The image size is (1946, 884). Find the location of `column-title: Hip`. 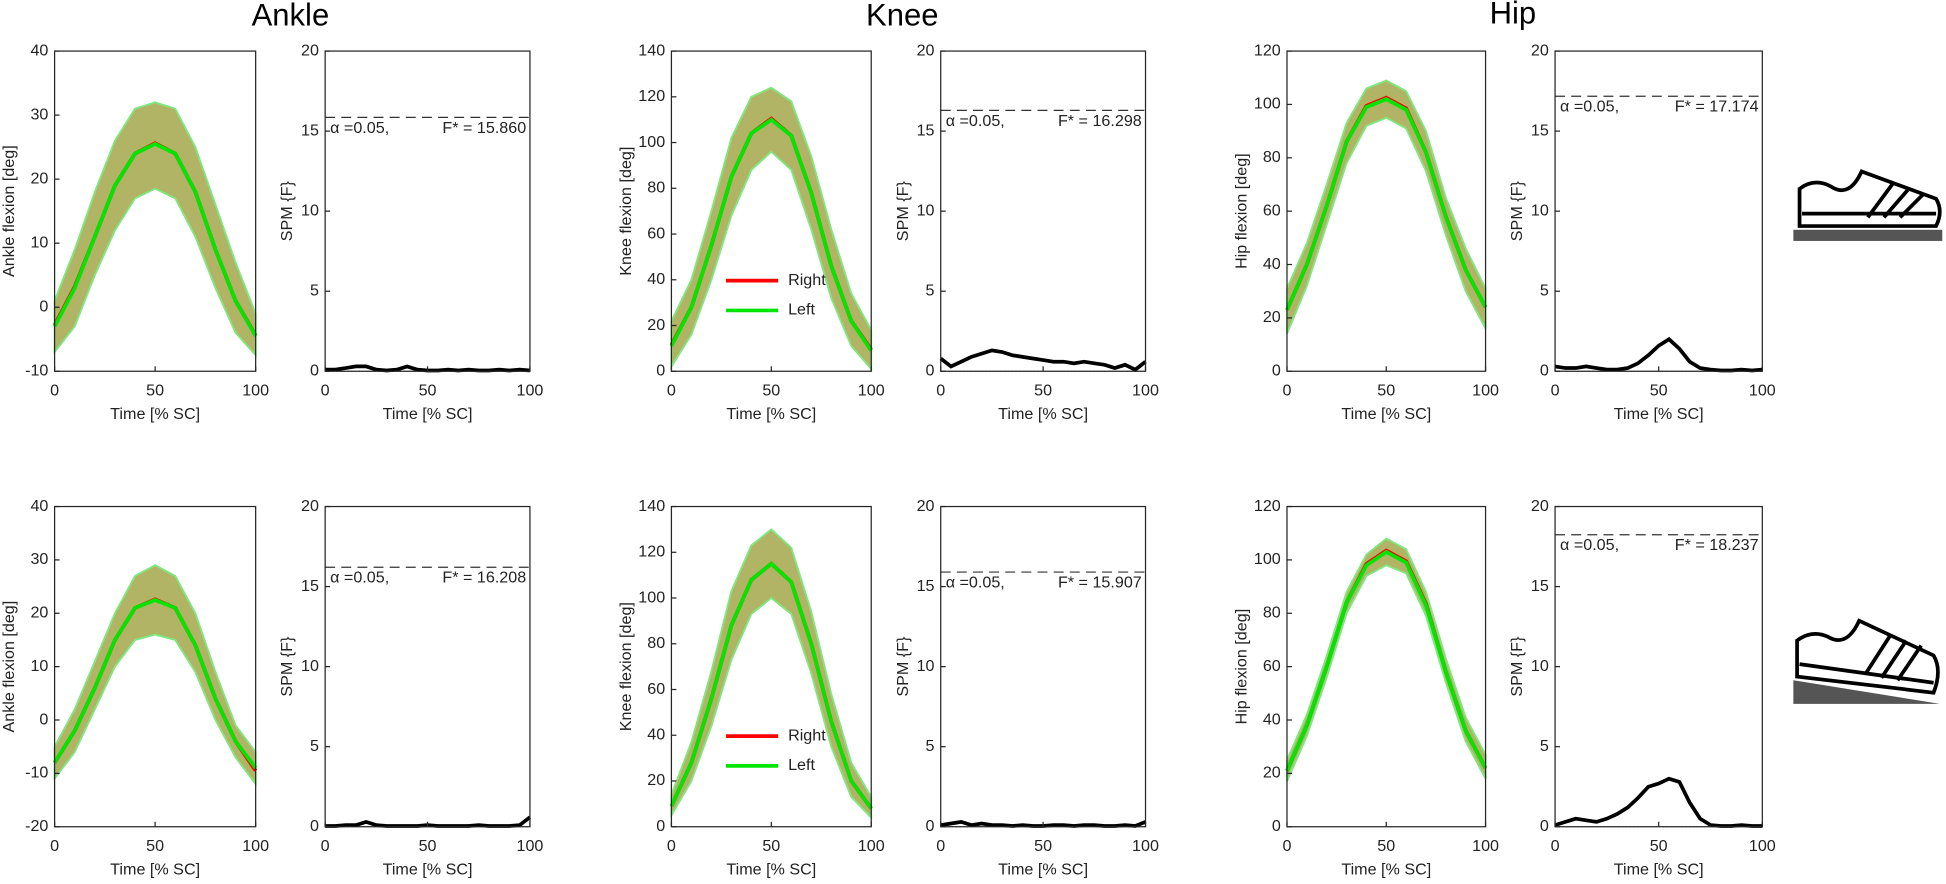

column-title: Hip is located at coordinates (1513, 15).